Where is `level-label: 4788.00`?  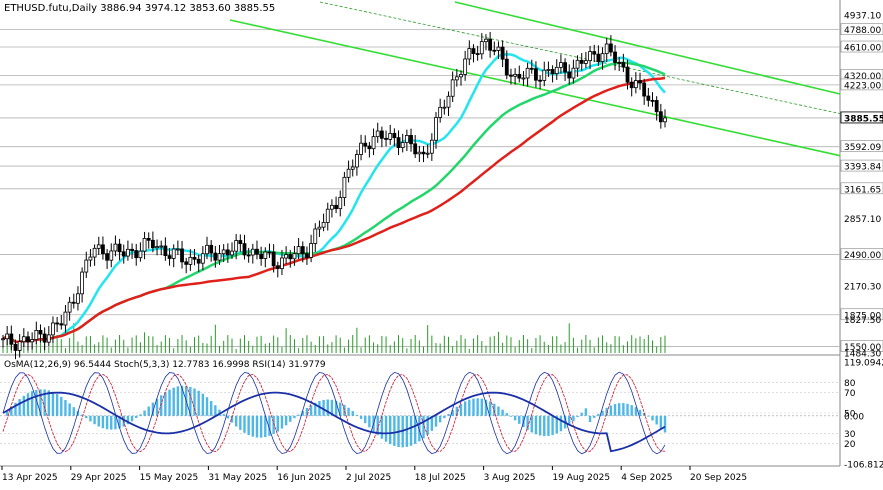
level-label: 4788.00 is located at coordinates (862, 31).